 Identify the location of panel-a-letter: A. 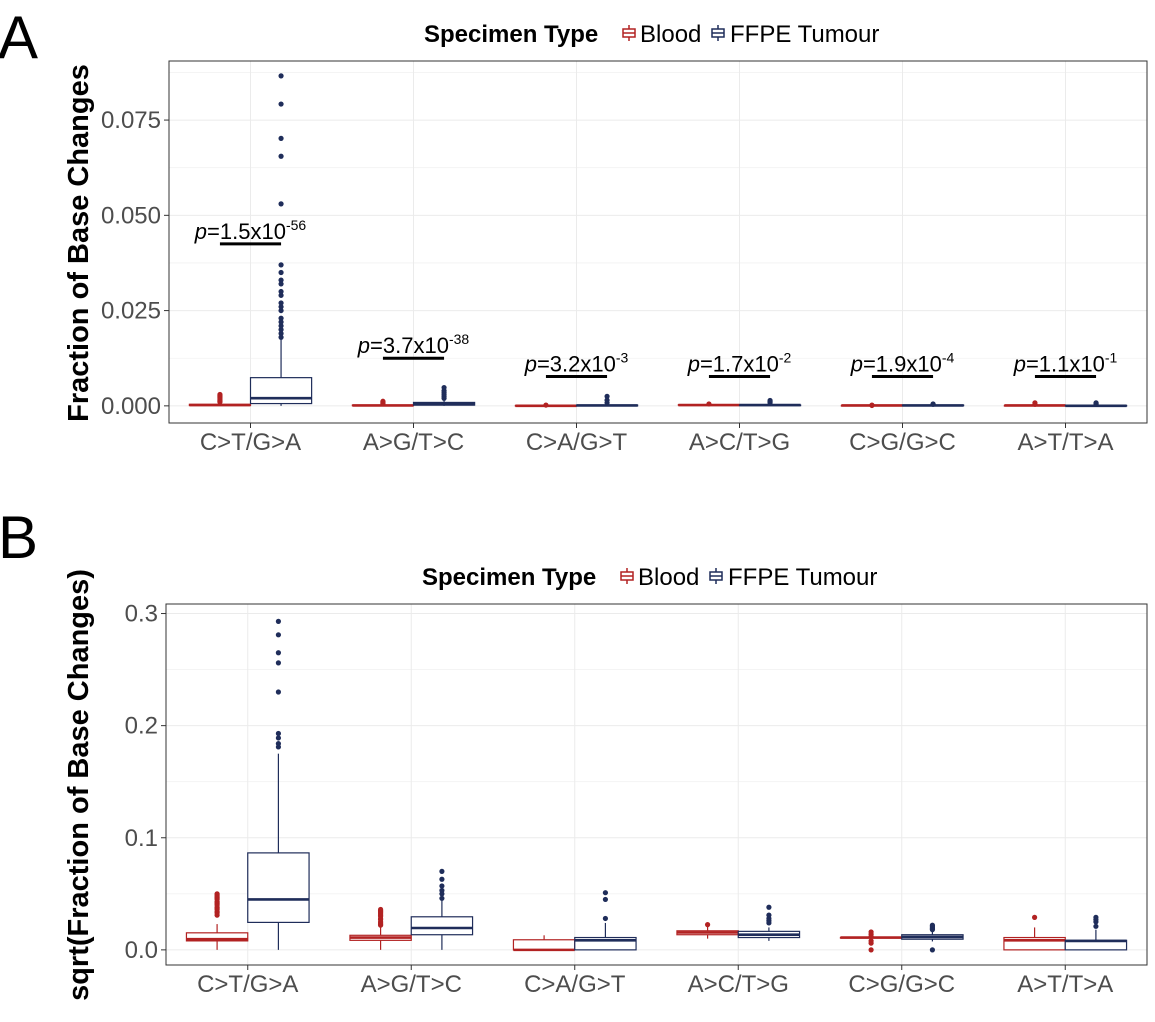
(19, 37).